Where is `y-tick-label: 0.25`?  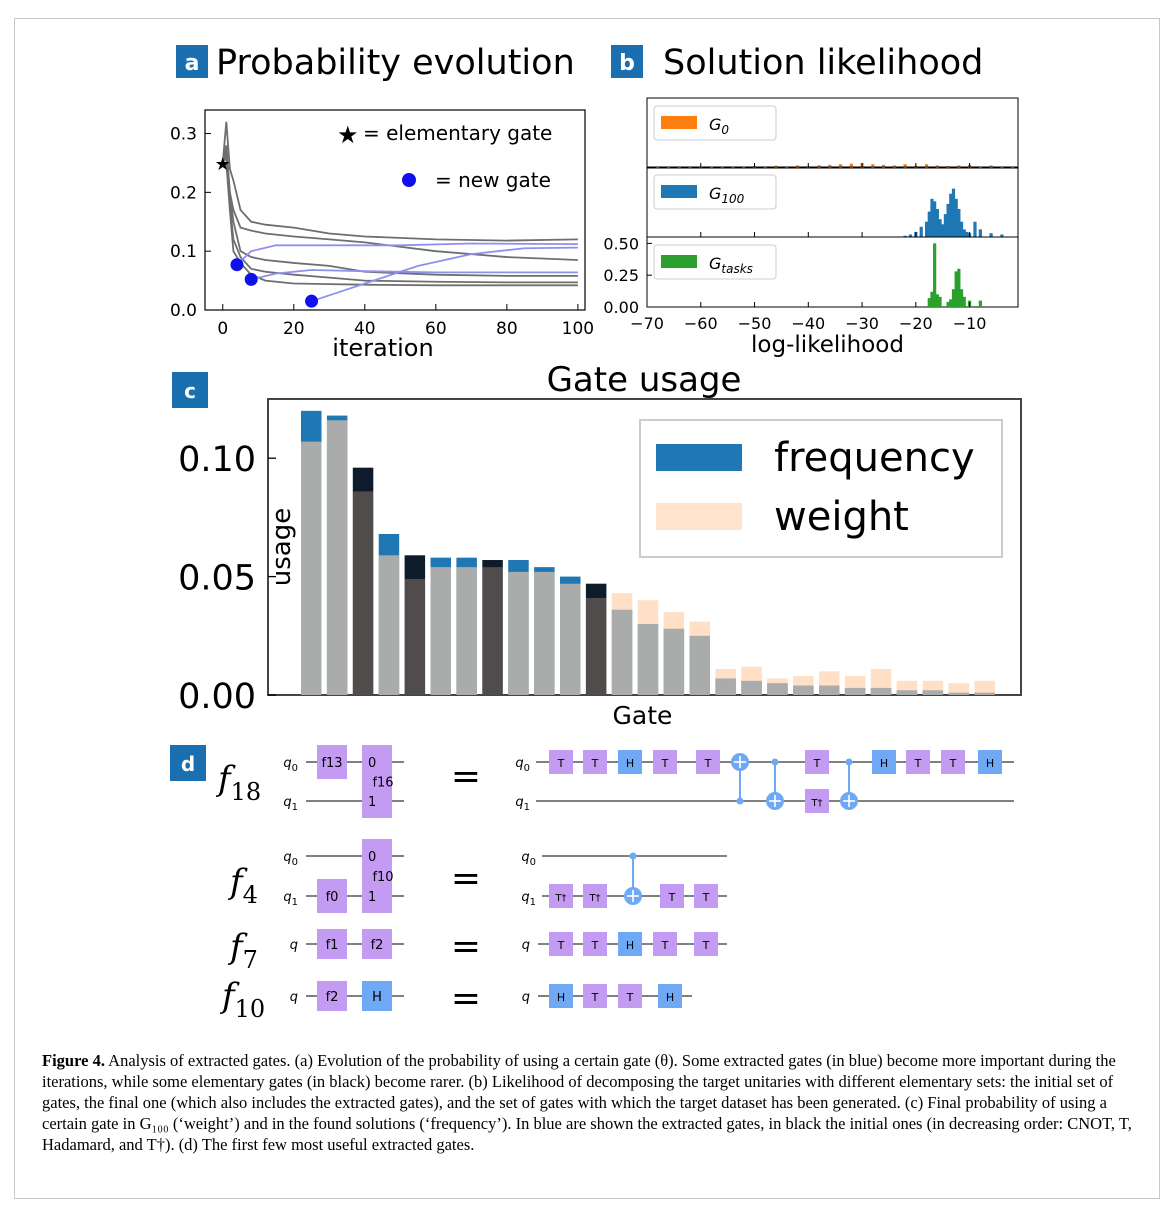 y-tick-label: 0.25 is located at coordinates (621, 275).